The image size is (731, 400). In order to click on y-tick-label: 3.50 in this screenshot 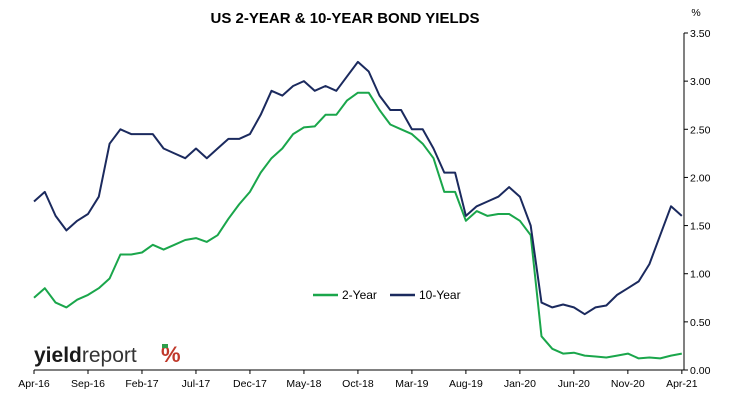, I will do `click(700, 34)`.